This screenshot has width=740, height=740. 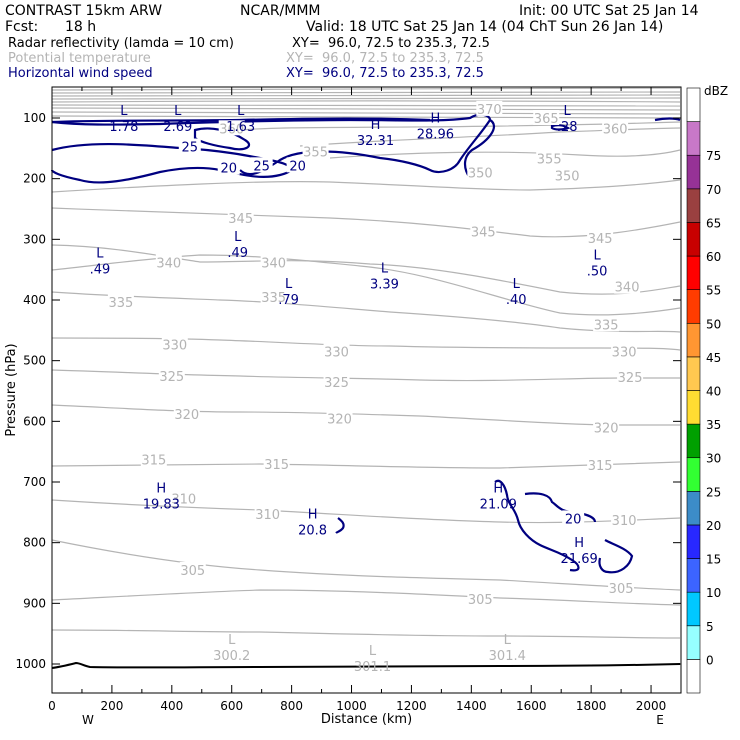 I want to click on y-tick-label: 600, so click(x=34, y=421).